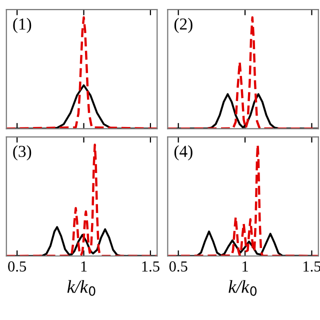 The width and height of the screenshot is (320, 320). What do you see at coordinates (183, 152) in the screenshot?
I see `annotation: (4)` at bounding box center [183, 152].